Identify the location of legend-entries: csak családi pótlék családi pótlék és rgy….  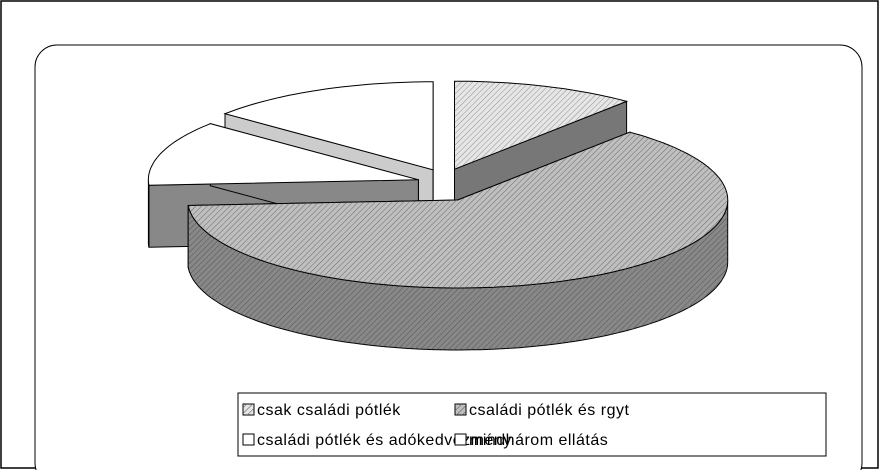
(435, 425).